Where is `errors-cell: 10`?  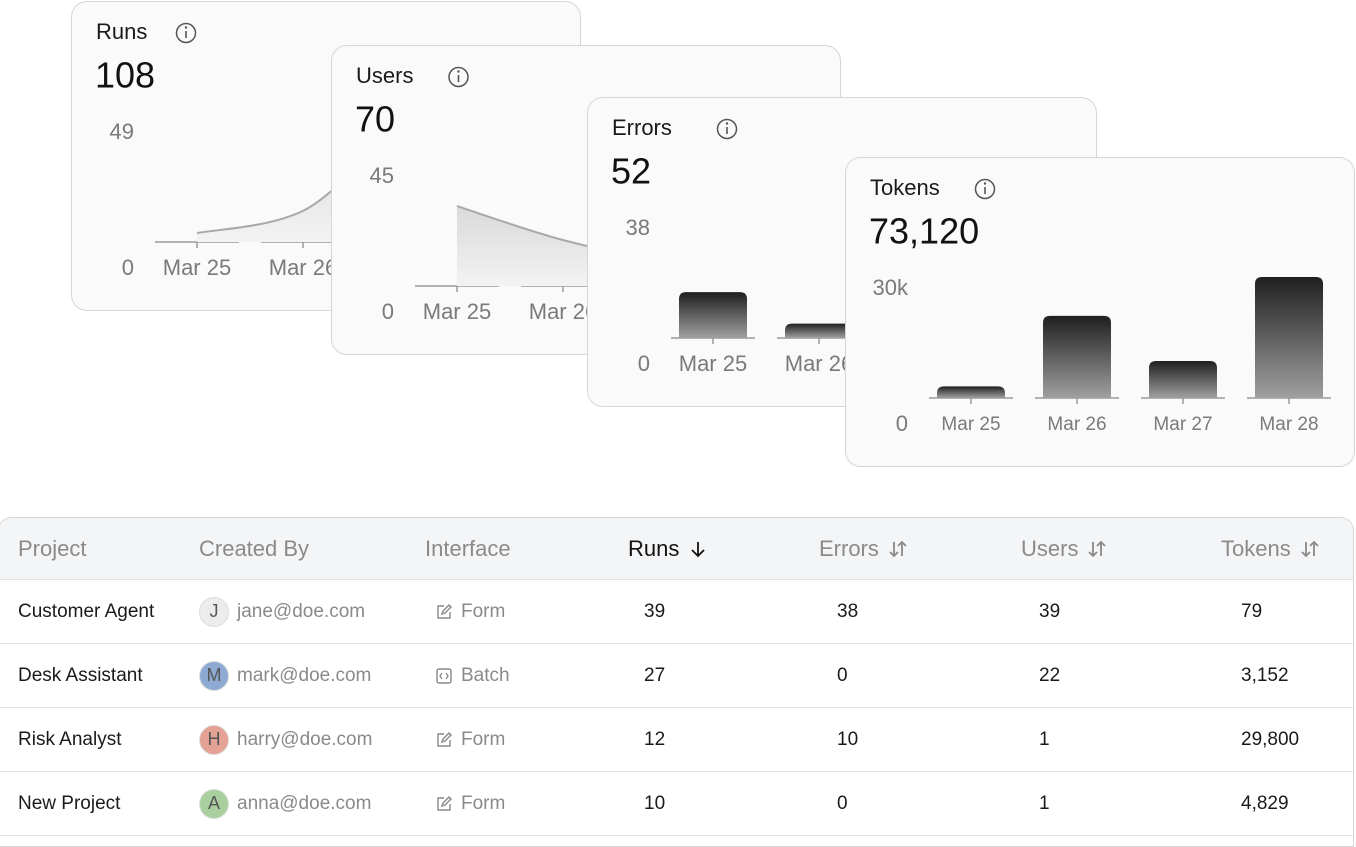 errors-cell: 10 is located at coordinates (848, 739).